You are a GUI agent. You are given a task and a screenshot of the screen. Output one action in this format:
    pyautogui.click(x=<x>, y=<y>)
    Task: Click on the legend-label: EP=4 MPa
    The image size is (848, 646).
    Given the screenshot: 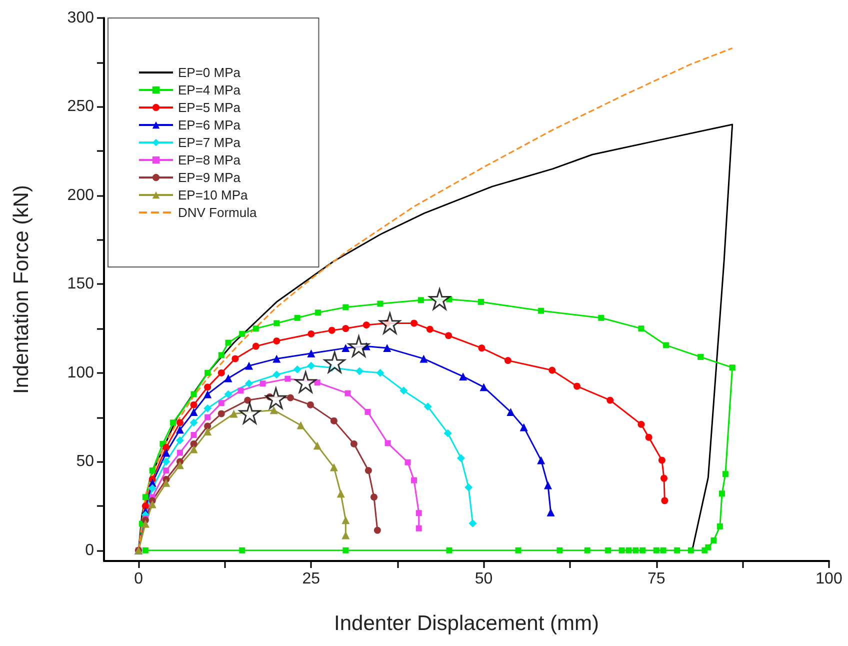 What is the action you would take?
    pyautogui.click(x=210, y=90)
    